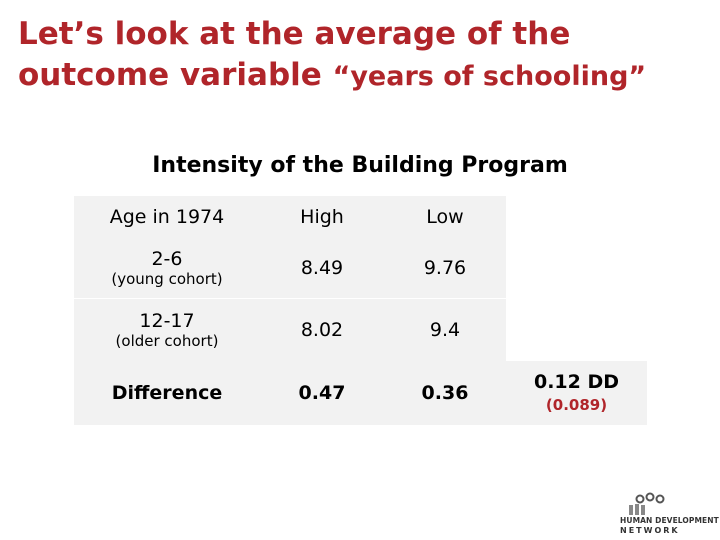 The image size is (720, 540). I want to click on dd-estimate-cell: 0.12 DD (0.089), so click(576, 393).